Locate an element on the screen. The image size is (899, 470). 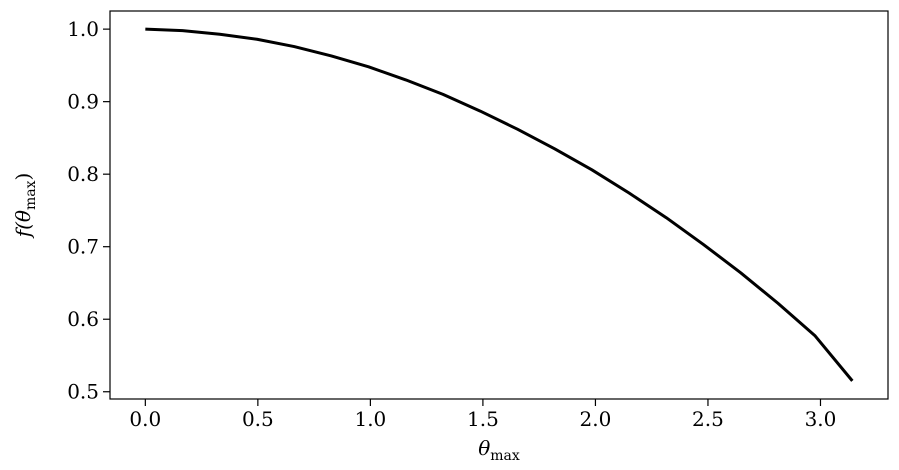
y-tick-label: 0.7 is located at coordinates (83, 247).